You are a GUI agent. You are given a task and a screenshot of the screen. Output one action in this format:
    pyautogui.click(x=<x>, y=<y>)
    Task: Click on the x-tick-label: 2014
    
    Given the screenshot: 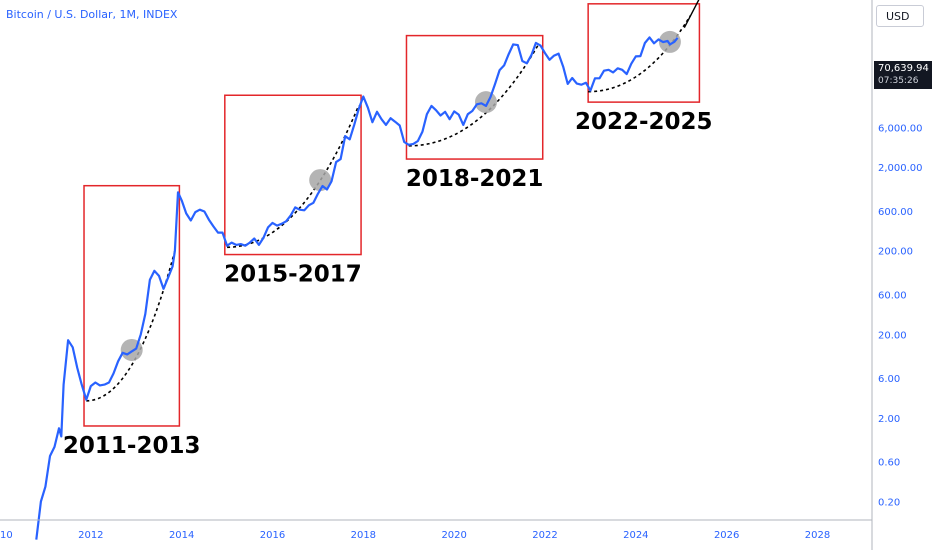 What is the action you would take?
    pyautogui.click(x=181, y=535)
    